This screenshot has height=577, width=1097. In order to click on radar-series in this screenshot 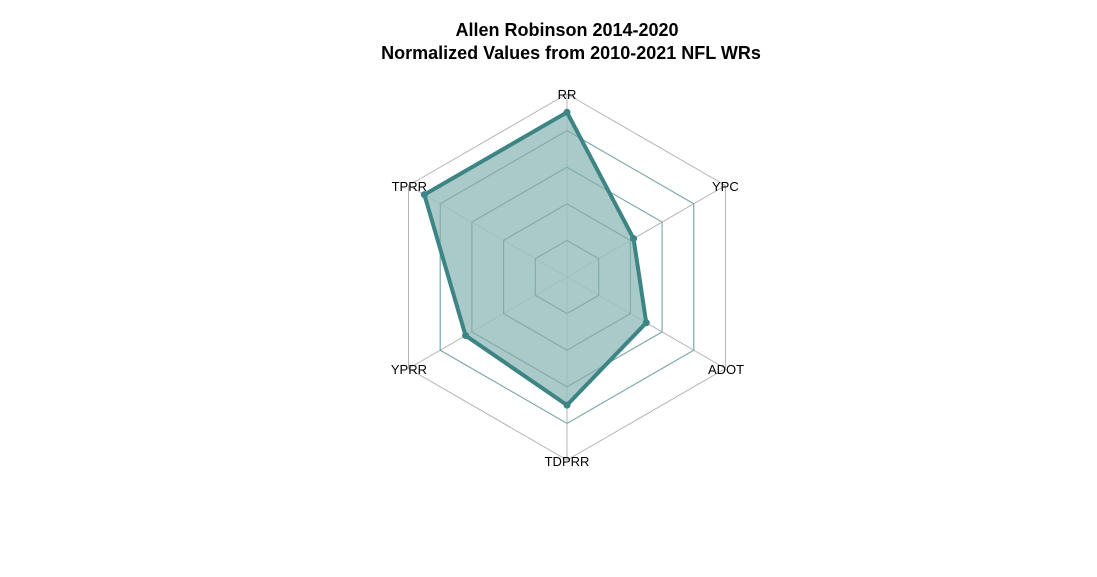, I will do `click(557, 266)`.